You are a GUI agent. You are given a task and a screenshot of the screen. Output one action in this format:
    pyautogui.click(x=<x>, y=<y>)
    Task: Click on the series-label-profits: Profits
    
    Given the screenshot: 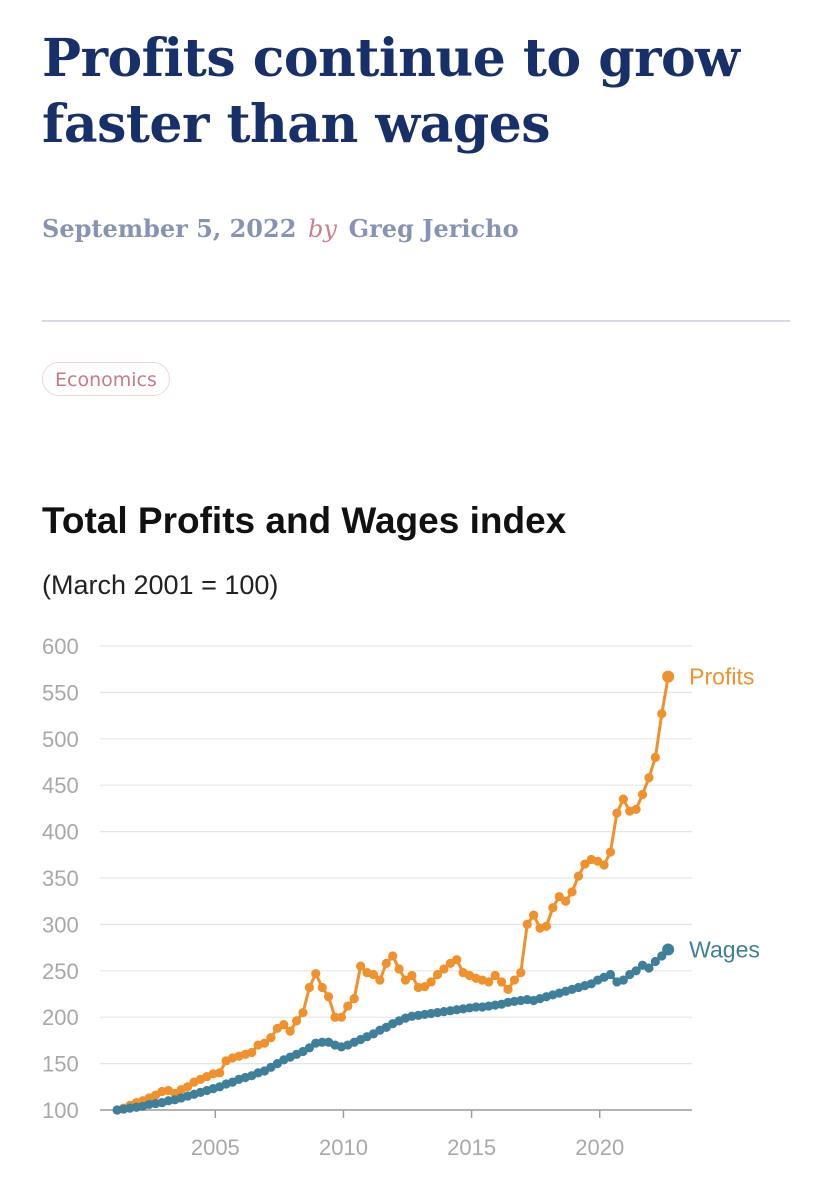 What is the action you would take?
    pyautogui.click(x=721, y=677)
    